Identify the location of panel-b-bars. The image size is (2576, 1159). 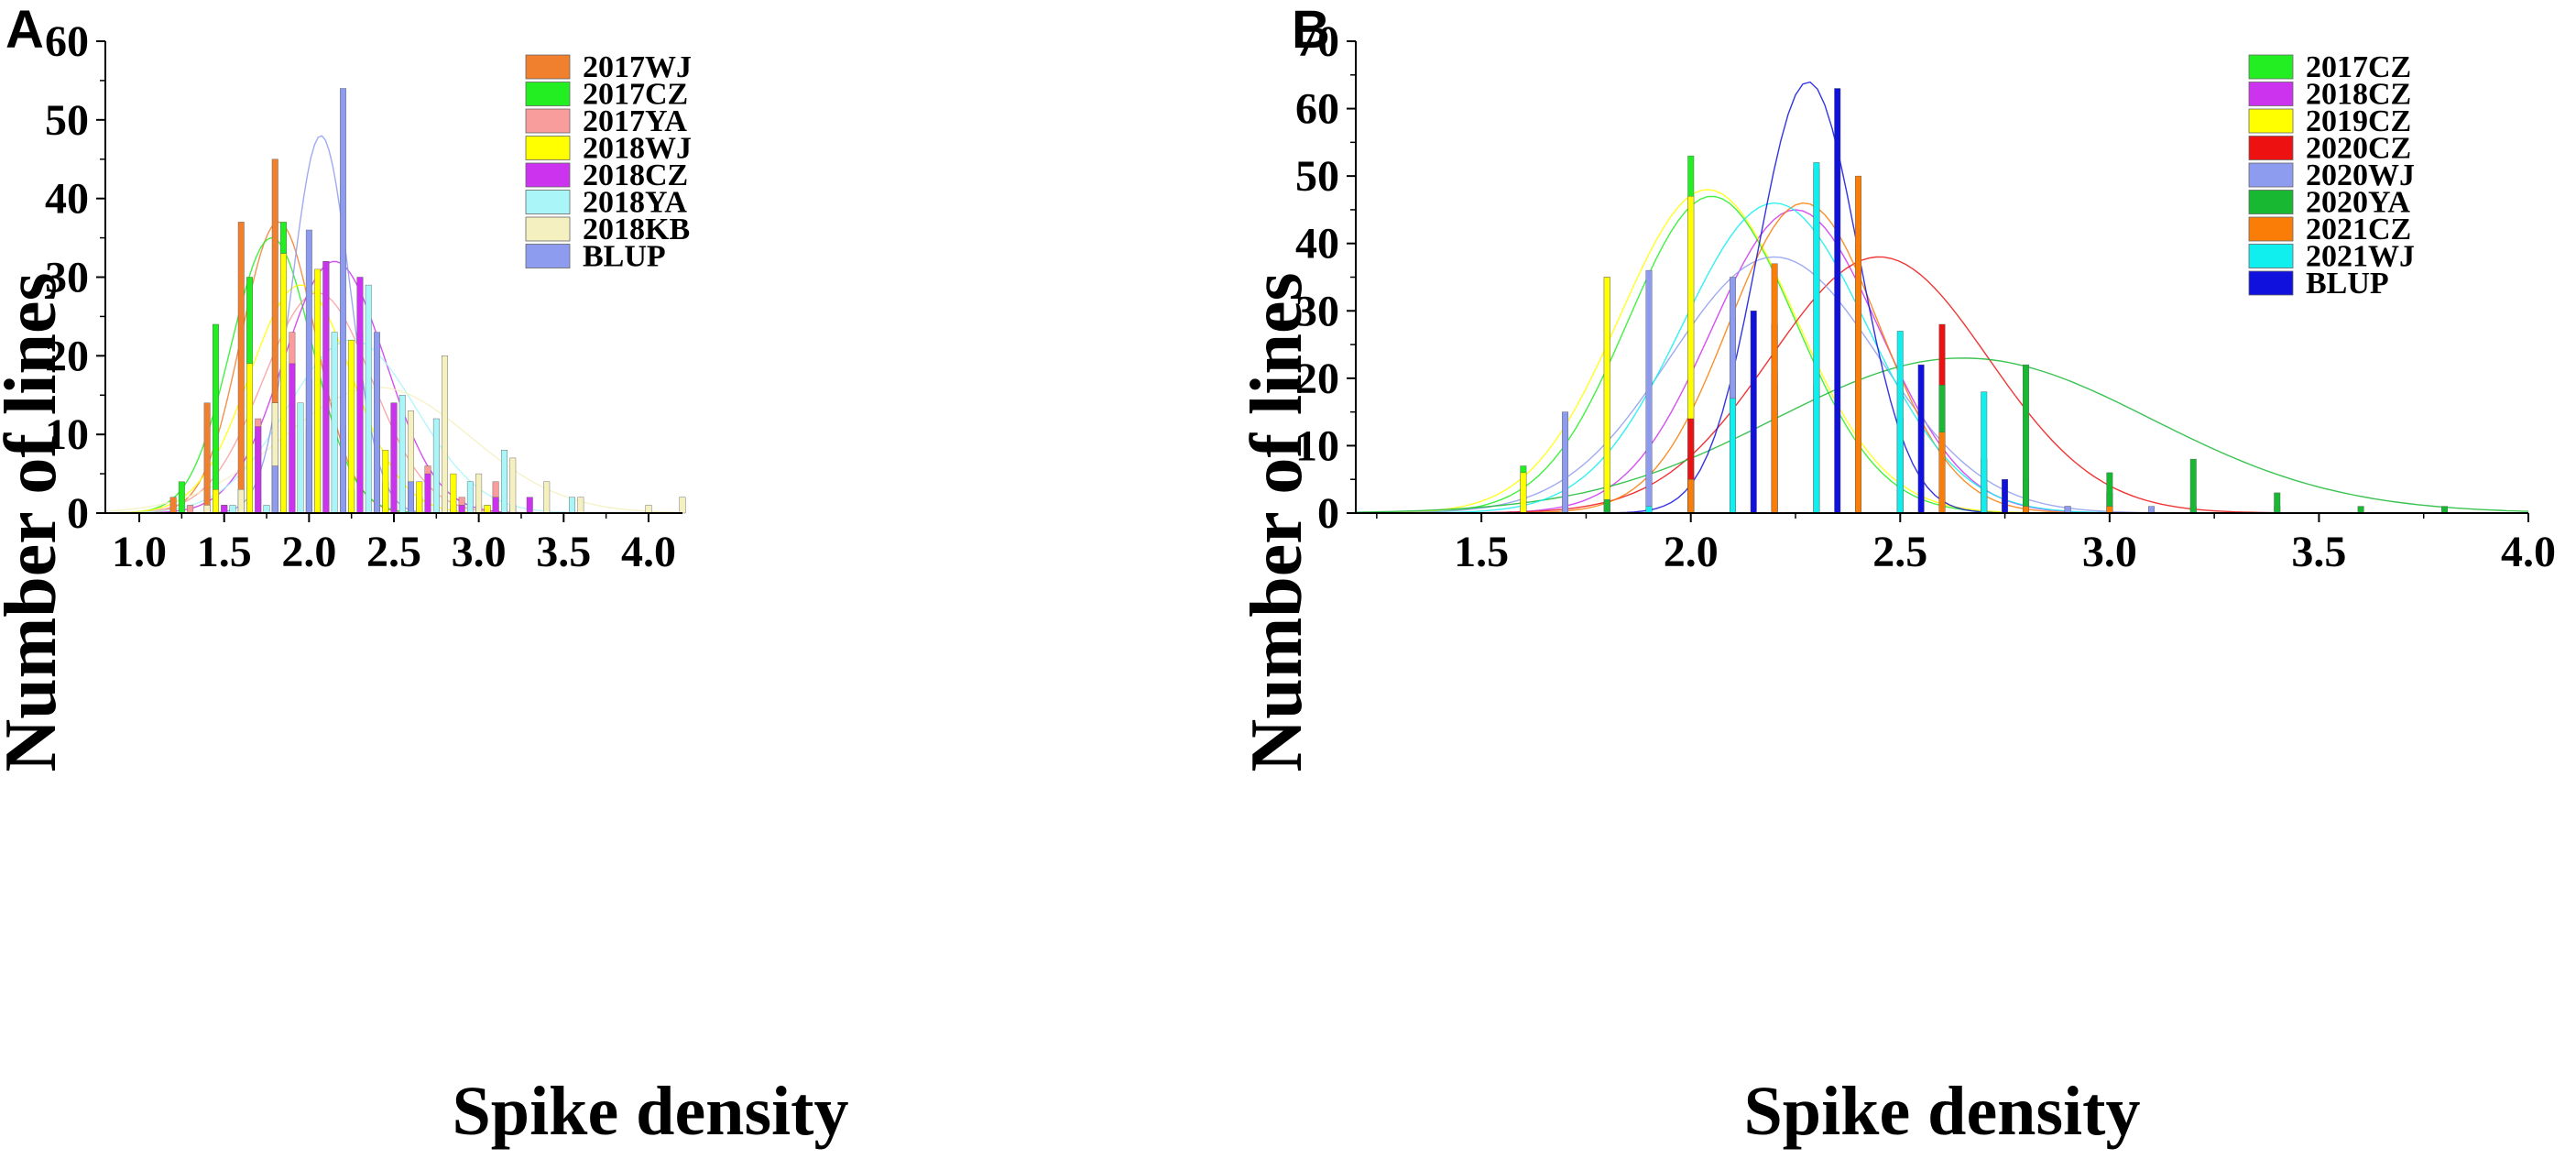
(1985, 301).